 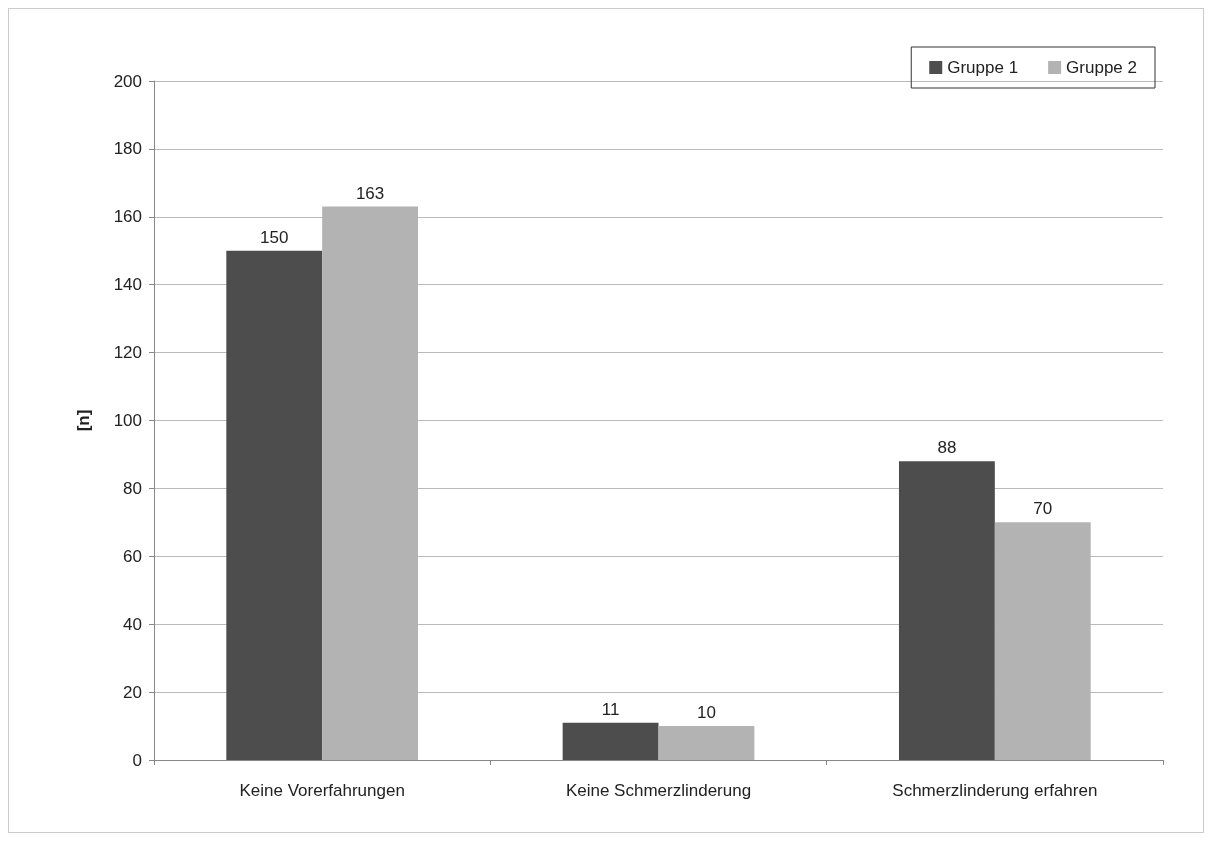 I want to click on x-tick-label: Keine Vorerfahrungen, so click(x=322, y=790).